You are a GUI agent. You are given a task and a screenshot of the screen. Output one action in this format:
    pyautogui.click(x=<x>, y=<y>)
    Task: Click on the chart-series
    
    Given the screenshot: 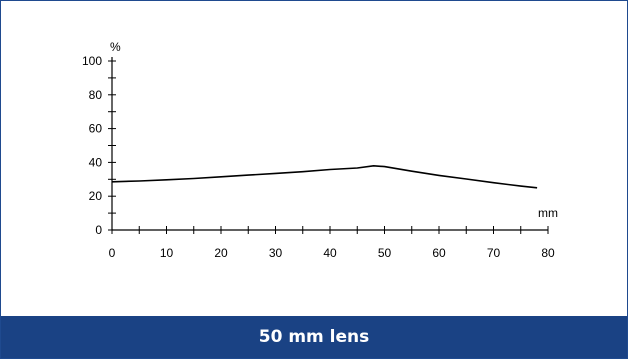 What is the action you would take?
    pyautogui.click(x=324, y=177)
    